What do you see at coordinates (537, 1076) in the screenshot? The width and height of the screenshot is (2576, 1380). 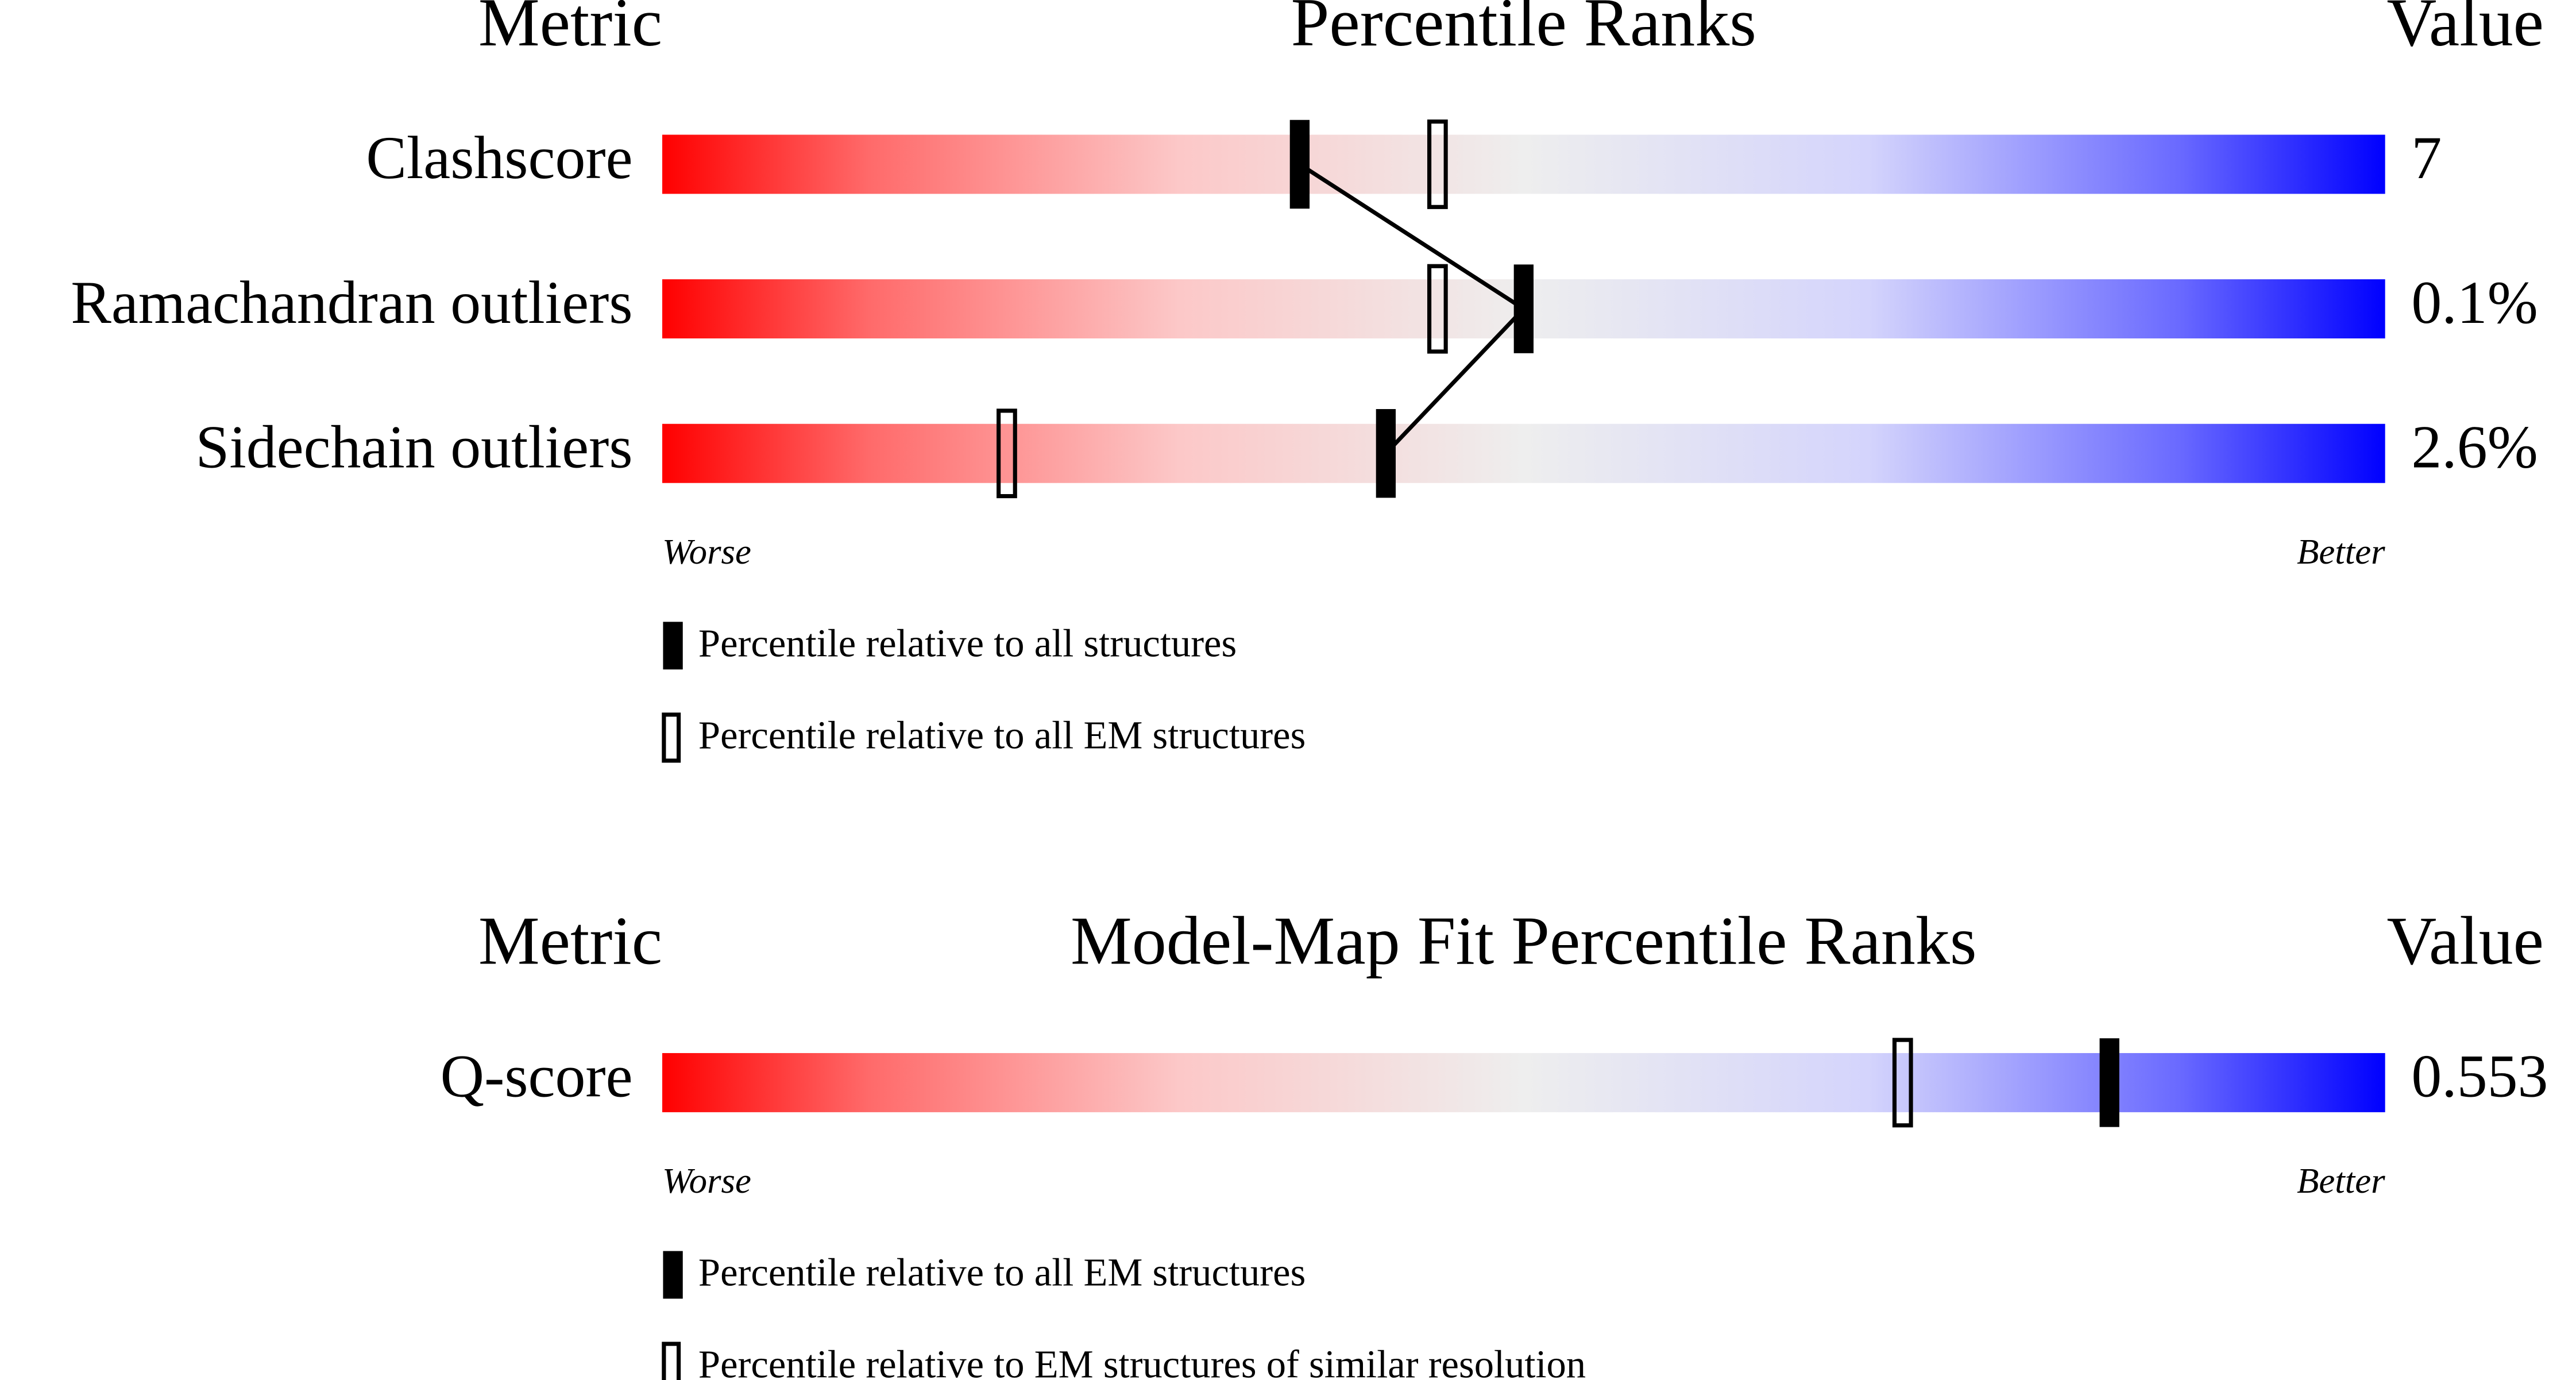 I see `metric-label: Q-score` at bounding box center [537, 1076].